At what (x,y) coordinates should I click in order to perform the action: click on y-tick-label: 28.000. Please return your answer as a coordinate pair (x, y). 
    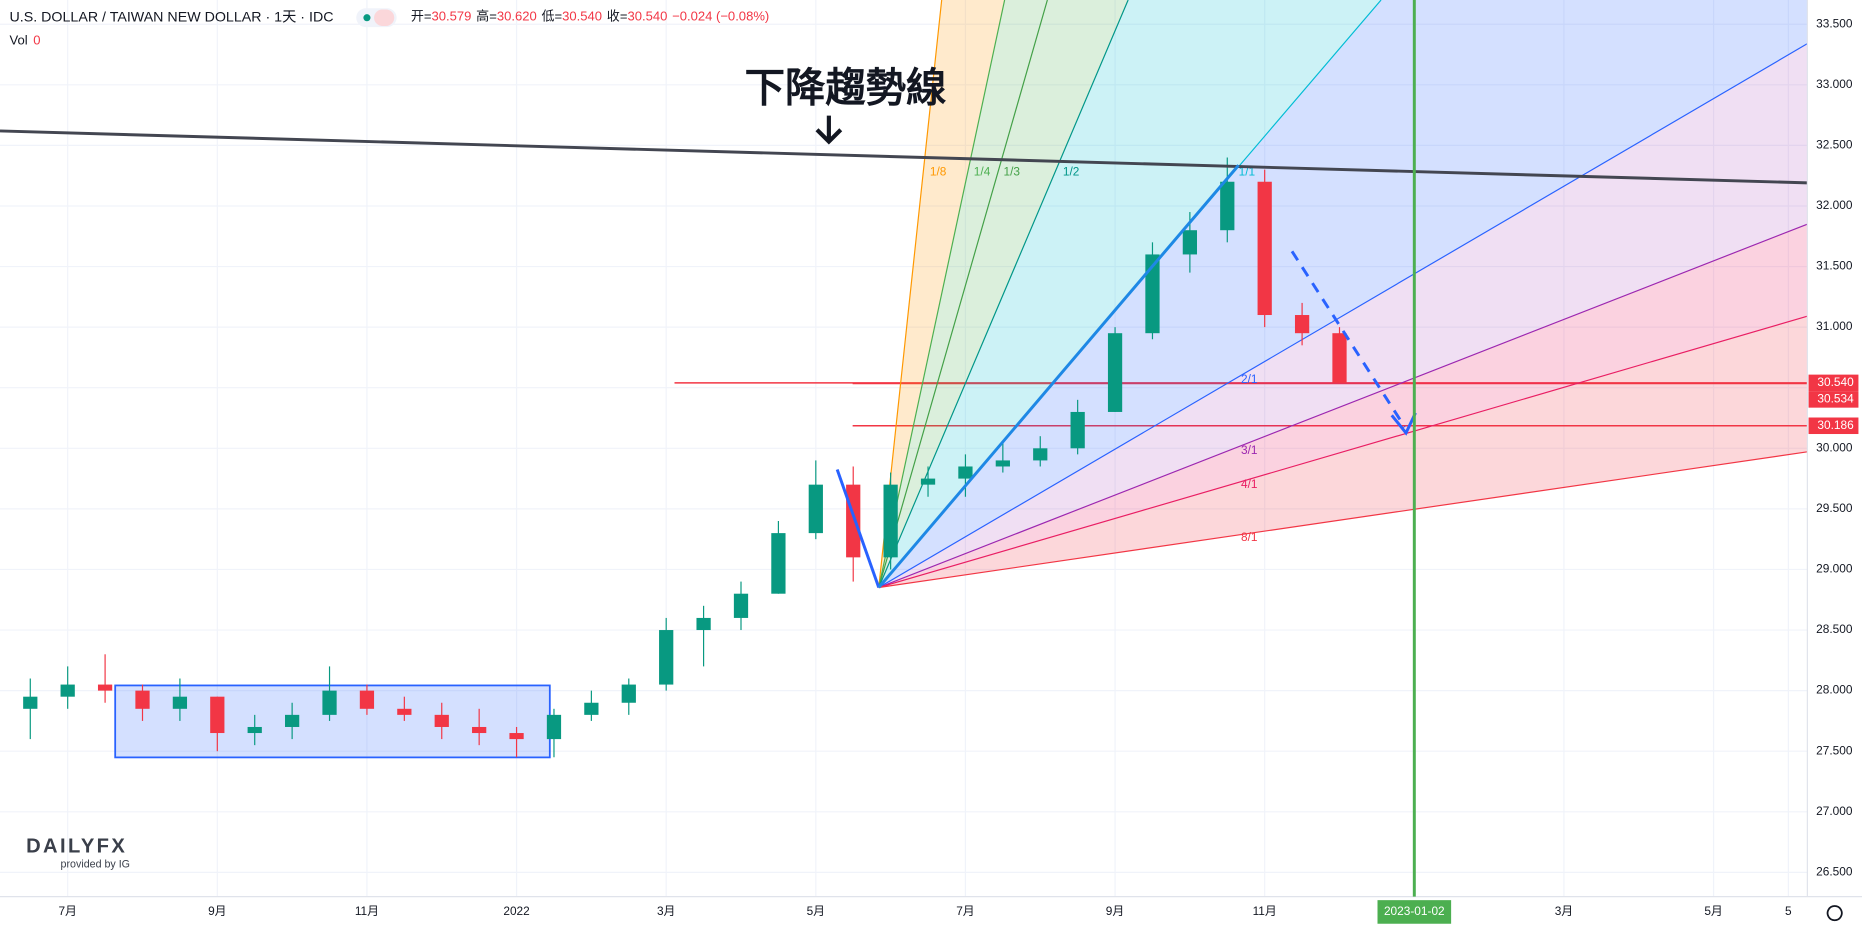
    Looking at the image, I should click on (1834, 690).